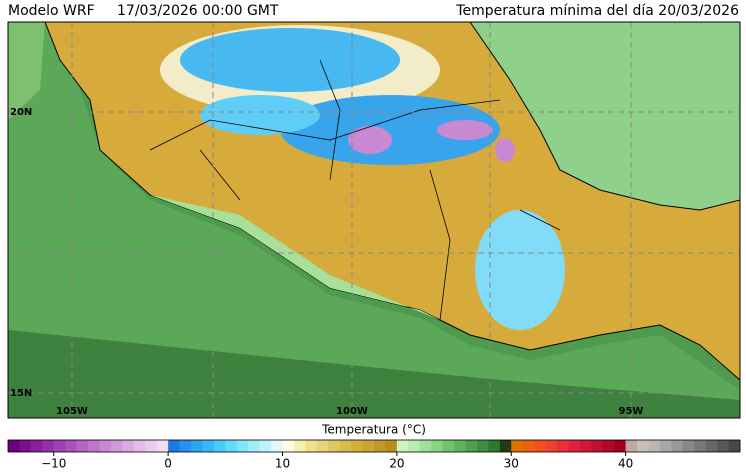 The image size is (746, 474). Describe the element at coordinates (72, 411) in the screenshot. I see `lon-label: 105W` at that location.